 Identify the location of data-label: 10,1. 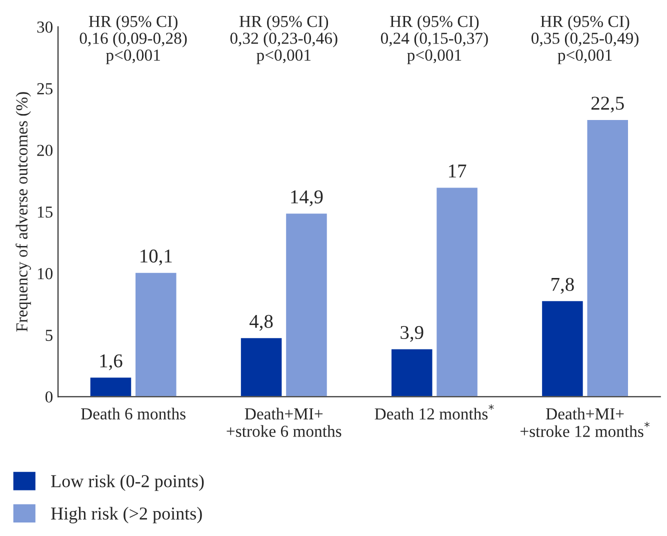
(156, 258).